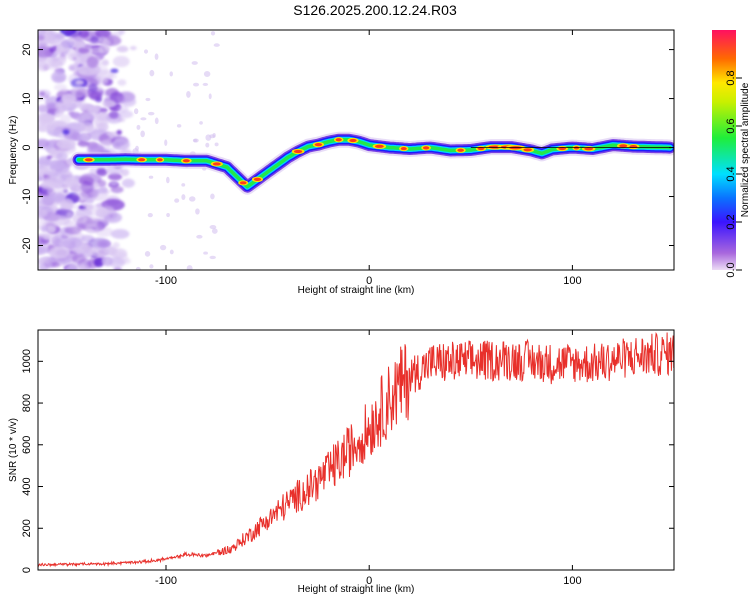  Describe the element at coordinates (724, 150) in the screenshot. I see `colorbar-gradient` at that location.